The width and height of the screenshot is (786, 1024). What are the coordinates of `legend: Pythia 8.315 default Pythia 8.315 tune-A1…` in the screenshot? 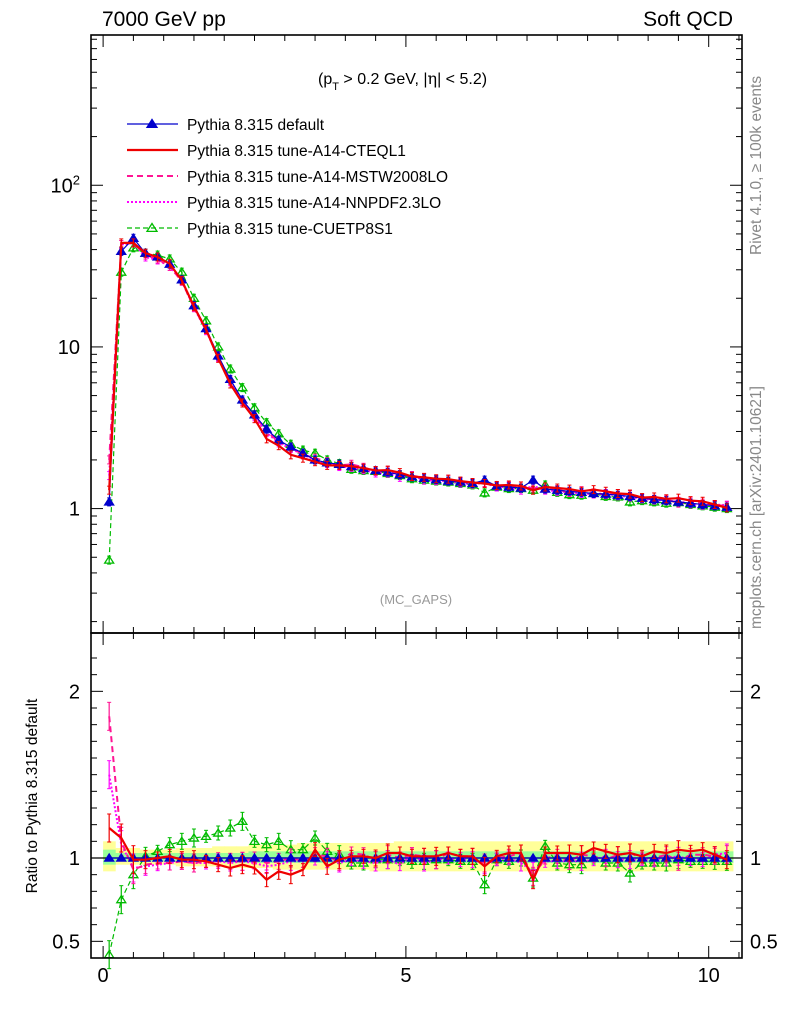 It's located at (287, 177).